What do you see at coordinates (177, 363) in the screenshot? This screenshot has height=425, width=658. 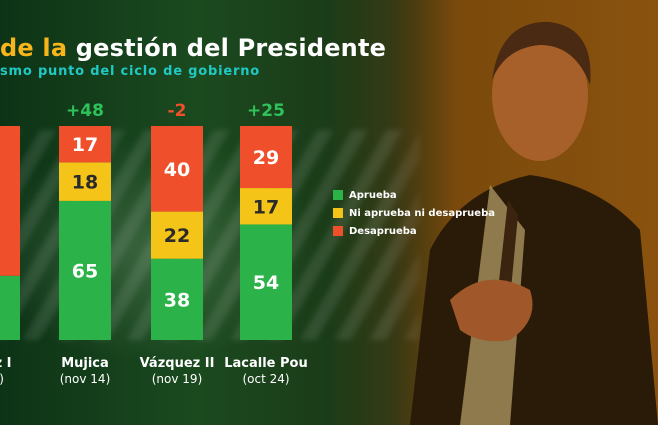 I see `category-name: Vázquez II` at bounding box center [177, 363].